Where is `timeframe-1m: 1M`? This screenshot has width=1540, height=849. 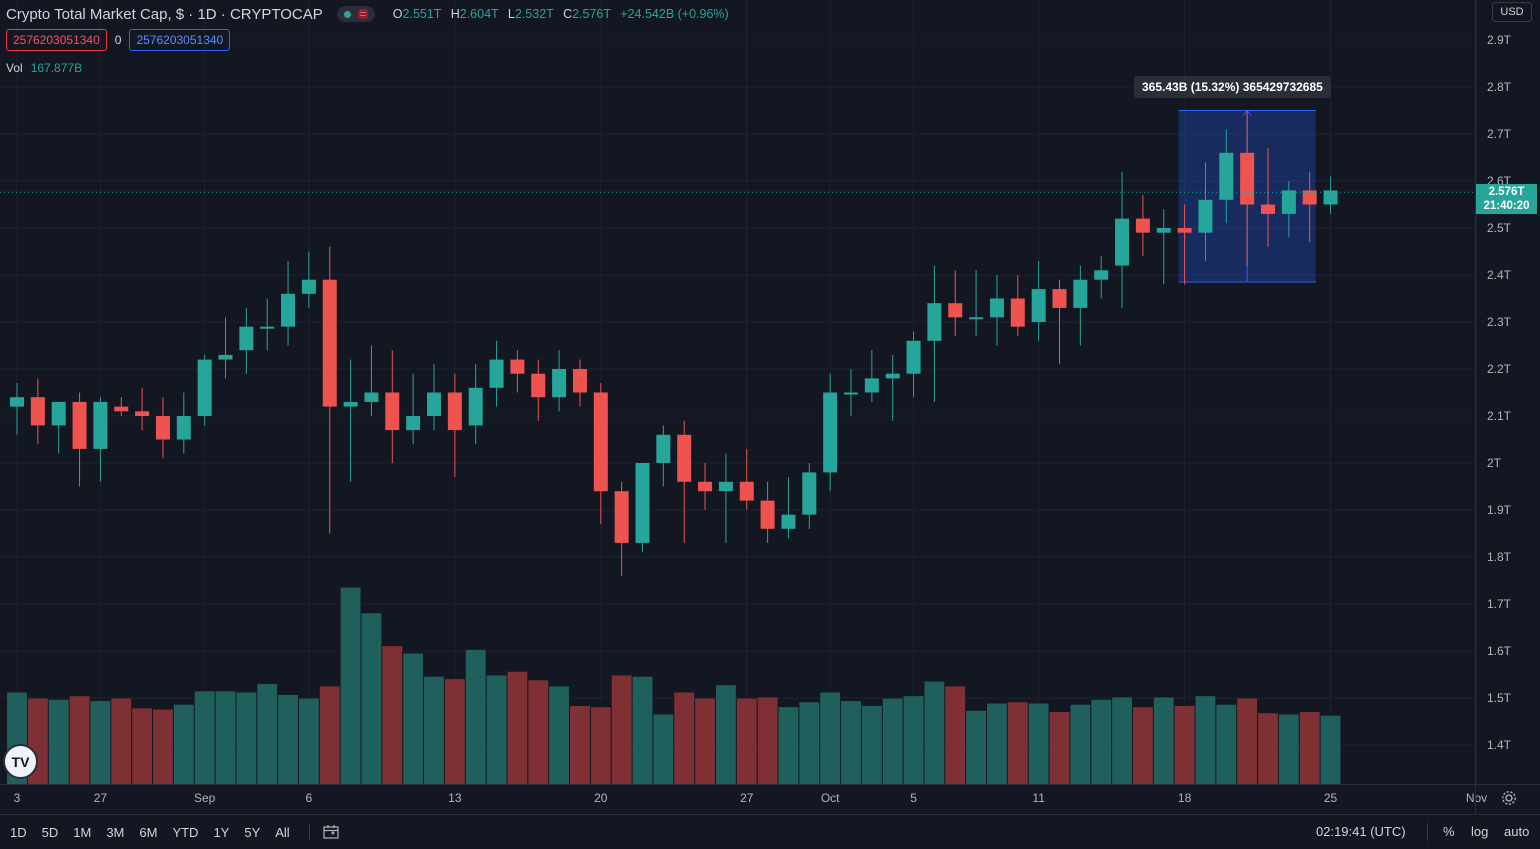 timeframe-1m: 1M is located at coordinates (82, 832).